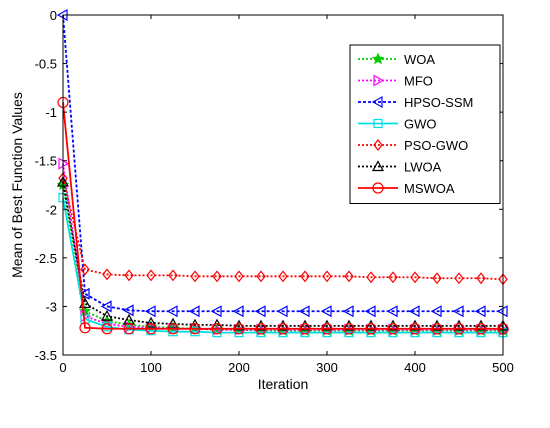 Image resolution: width=550 pixels, height=428 pixels. What do you see at coordinates (397, 124) in the screenshot?
I see `legend-item-gwo: GWO` at bounding box center [397, 124].